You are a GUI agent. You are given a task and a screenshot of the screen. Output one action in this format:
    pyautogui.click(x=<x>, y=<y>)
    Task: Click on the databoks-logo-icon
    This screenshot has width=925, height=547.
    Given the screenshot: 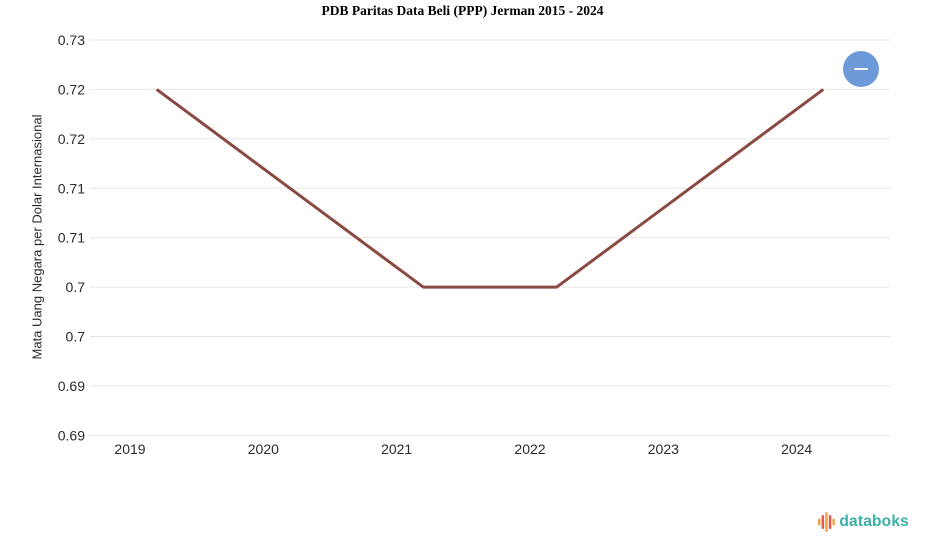 What is the action you would take?
    pyautogui.click(x=827, y=522)
    